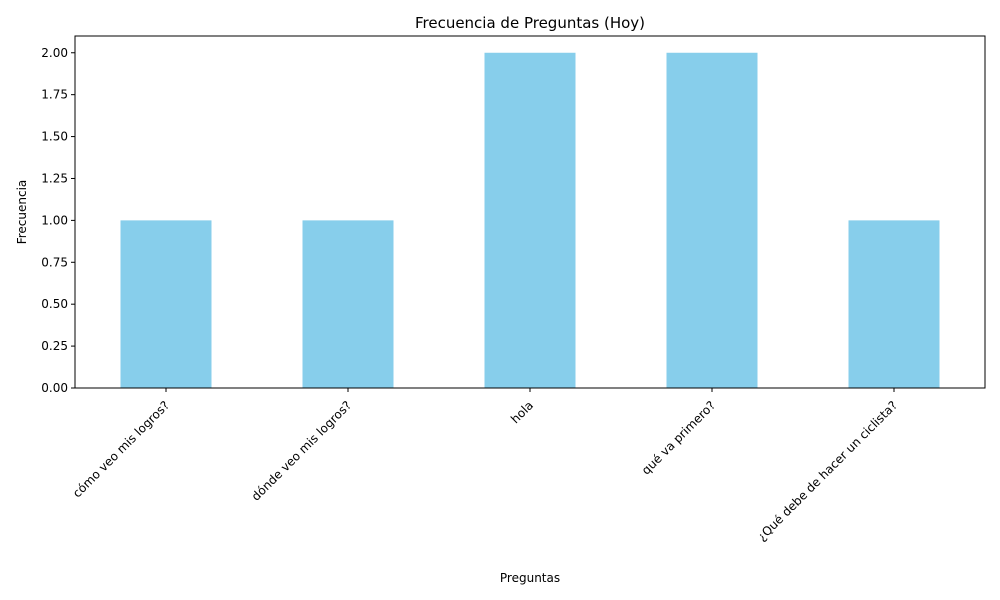 Image resolution: width=1000 pixels, height=600 pixels. What do you see at coordinates (54, 388) in the screenshot?
I see `y-tick-label-0: 0.00` at bounding box center [54, 388].